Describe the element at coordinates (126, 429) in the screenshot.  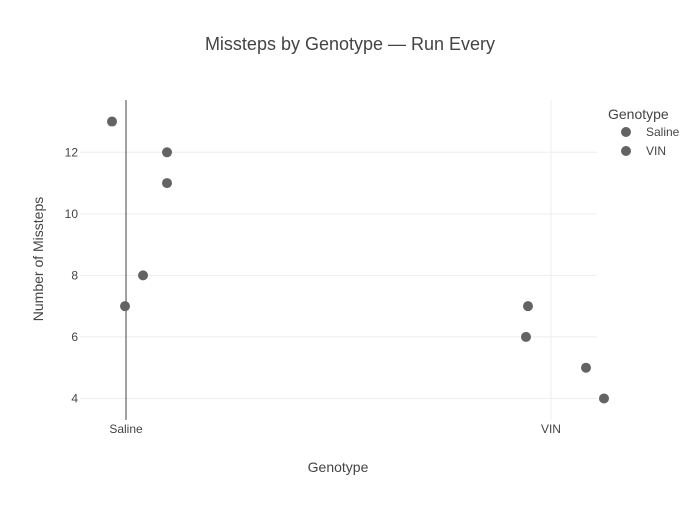
I see `x-tick-label-saline: Saline` at that location.